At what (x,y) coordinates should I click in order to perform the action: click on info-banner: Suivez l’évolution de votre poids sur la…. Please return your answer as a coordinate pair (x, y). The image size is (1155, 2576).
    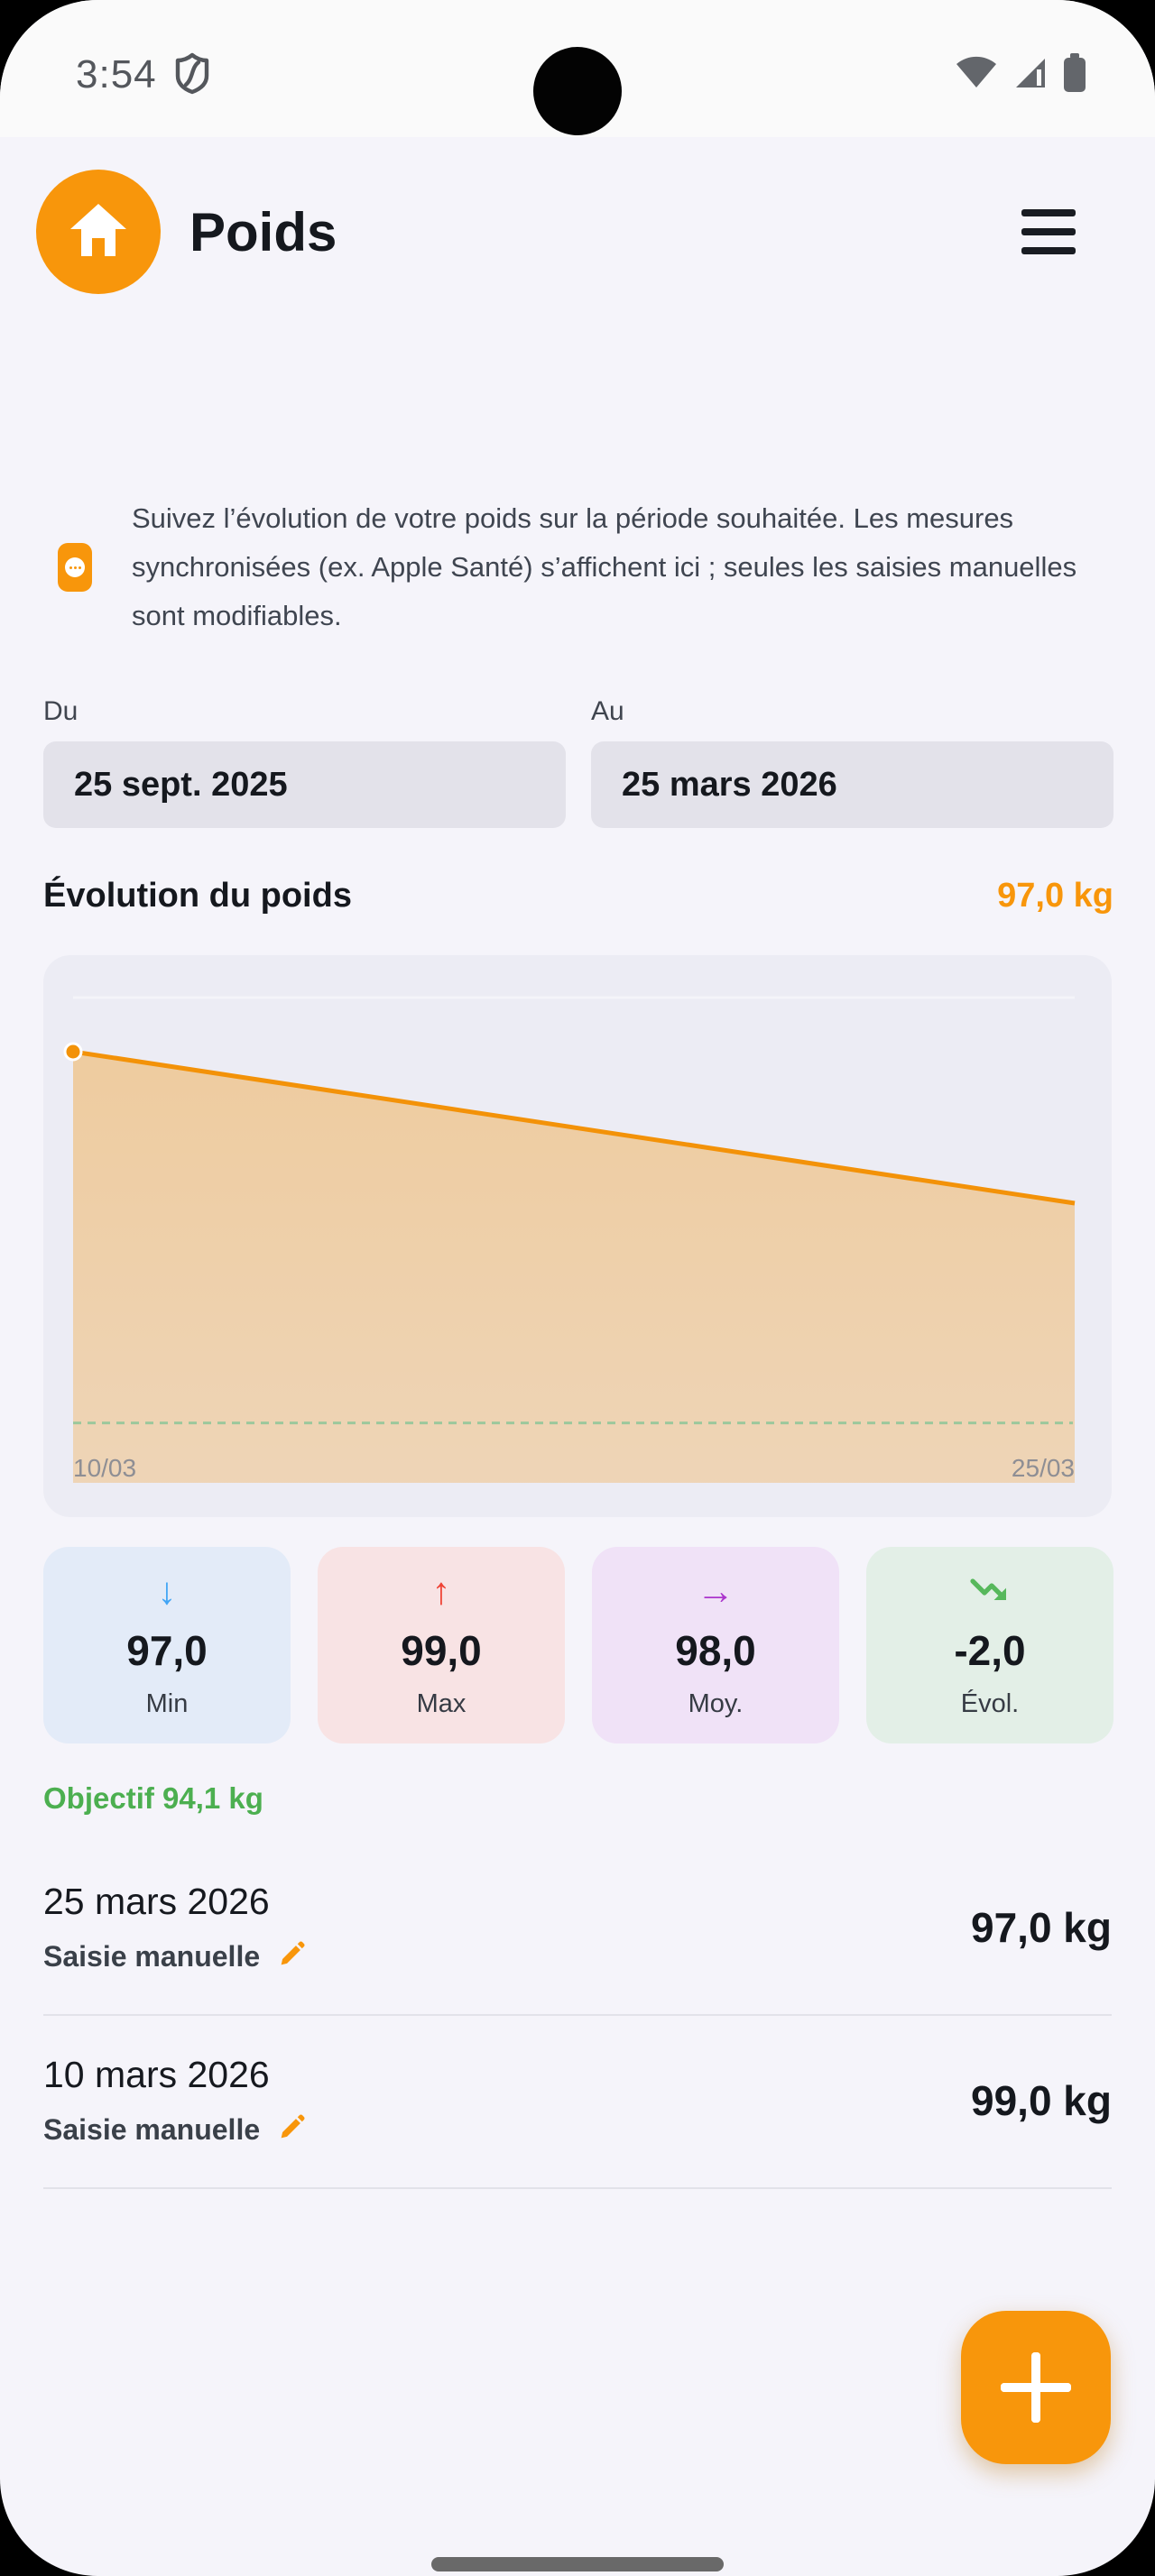
    Looking at the image, I should click on (585, 567).